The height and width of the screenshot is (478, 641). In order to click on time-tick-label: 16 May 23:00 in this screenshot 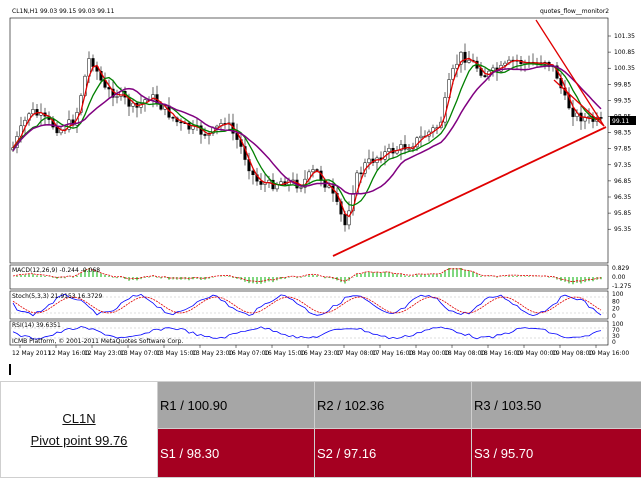, I will do `click(320, 353)`.